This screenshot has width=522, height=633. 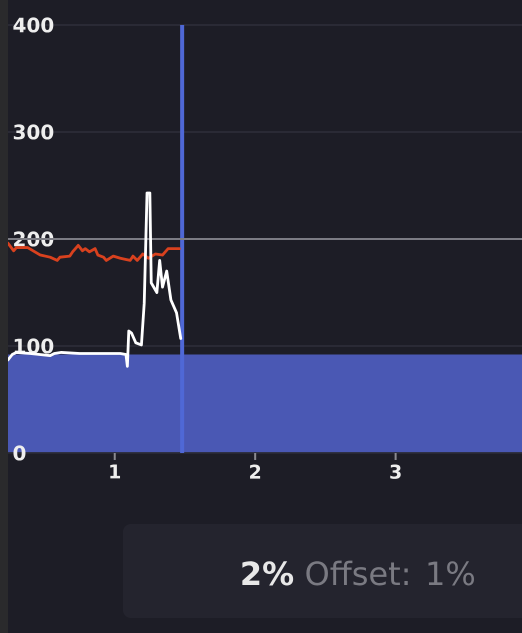 I want to click on x-tick-label: 3, so click(x=395, y=471).